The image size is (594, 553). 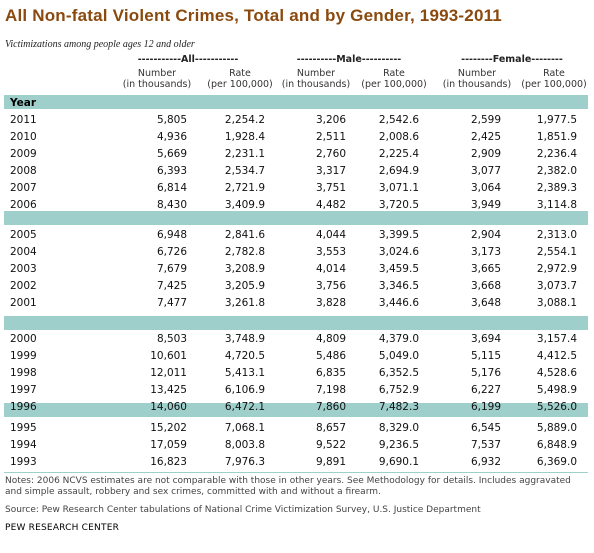 What do you see at coordinates (349, 59) in the screenshot?
I see `group-header-male: ----------Male----------` at bounding box center [349, 59].